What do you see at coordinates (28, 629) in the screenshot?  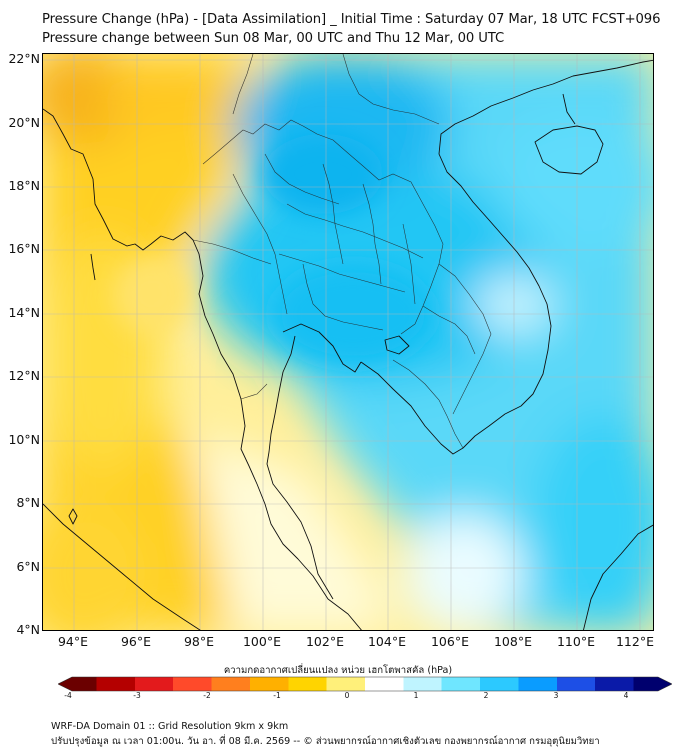 I see `lat-tick: 4°N` at bounding box center [28, 629].